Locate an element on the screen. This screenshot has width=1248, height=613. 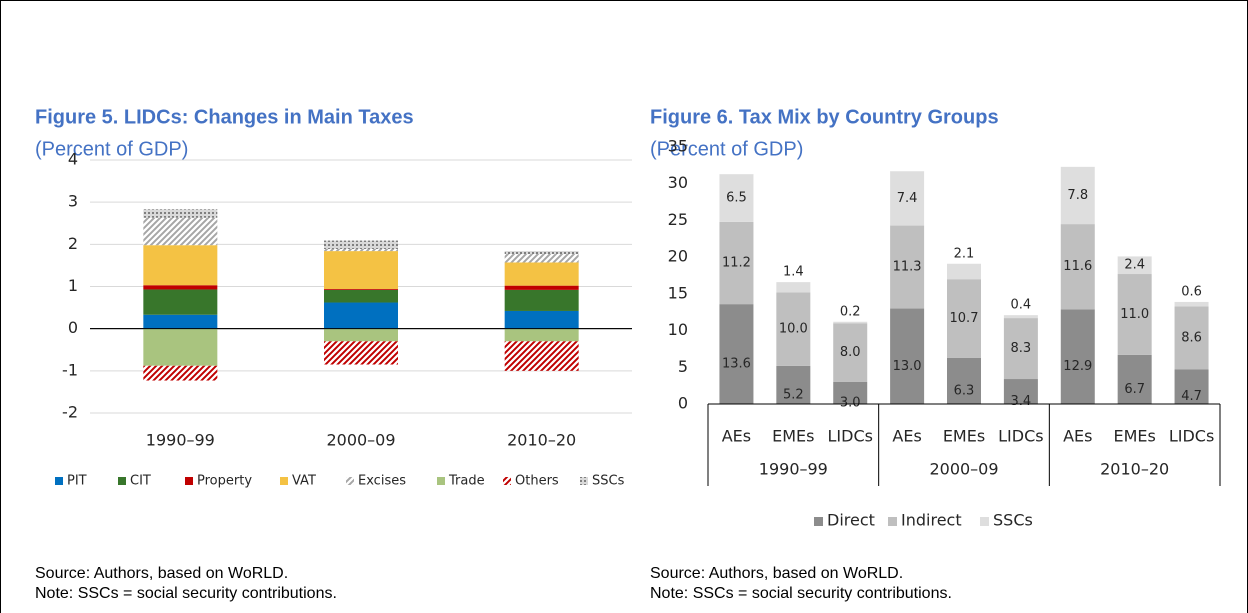
value-label: 11.6 is located at coordinates (1077, 266).